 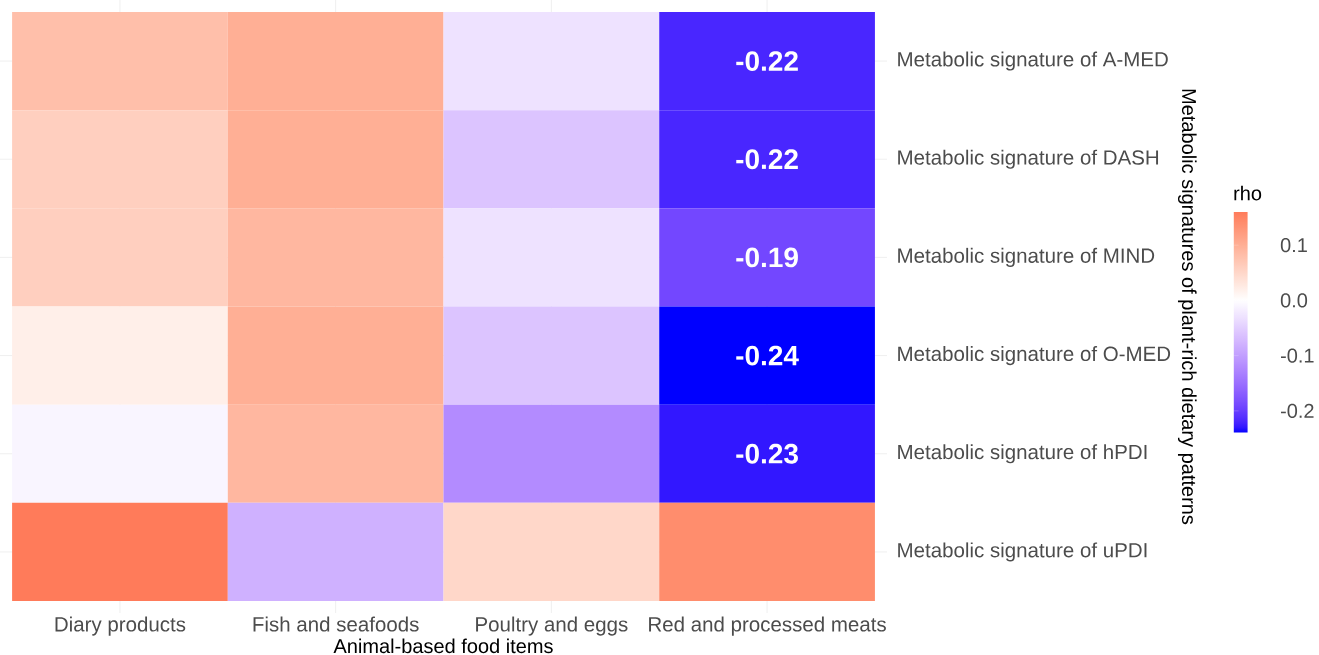 I want to click on data-label: -0.24, so click(x=767, y=355).